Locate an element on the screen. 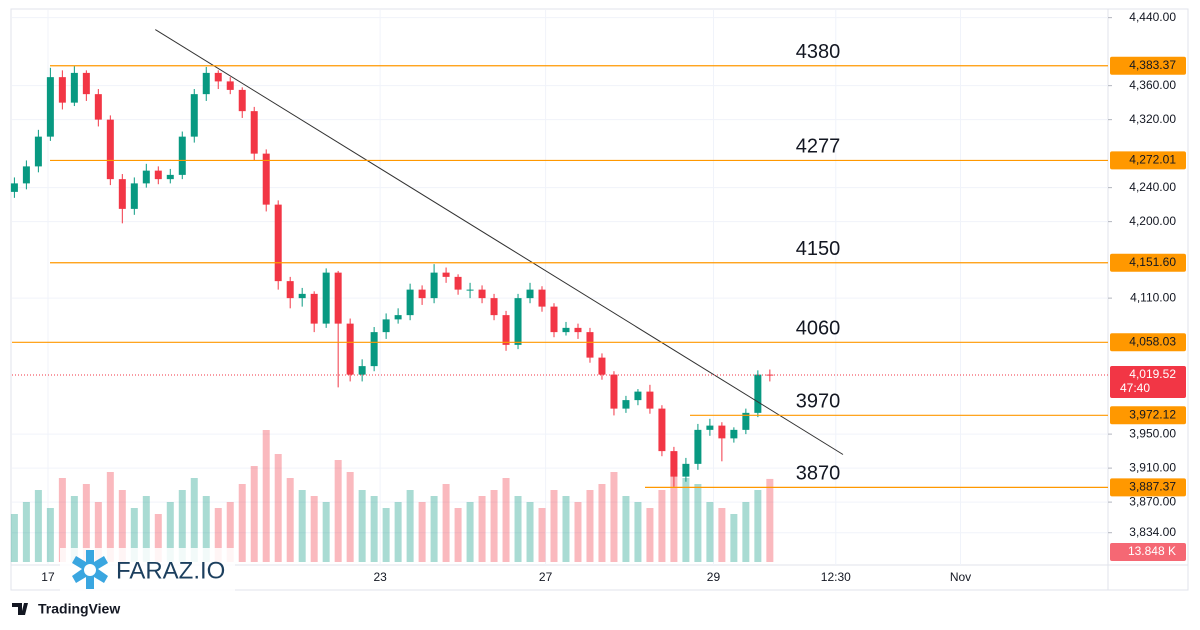  level-annotation: 3970 is located at coordinates (818, 402).